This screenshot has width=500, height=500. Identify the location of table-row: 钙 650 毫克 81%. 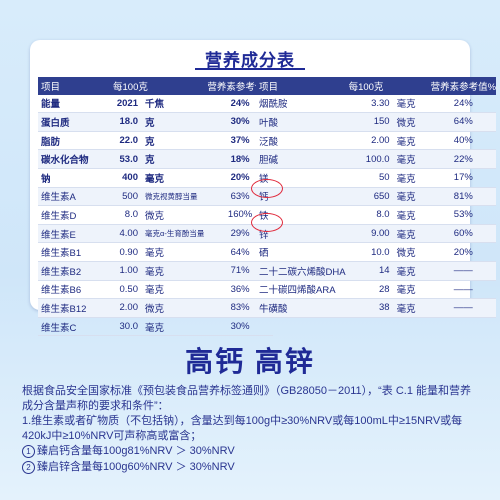
(376, 197).